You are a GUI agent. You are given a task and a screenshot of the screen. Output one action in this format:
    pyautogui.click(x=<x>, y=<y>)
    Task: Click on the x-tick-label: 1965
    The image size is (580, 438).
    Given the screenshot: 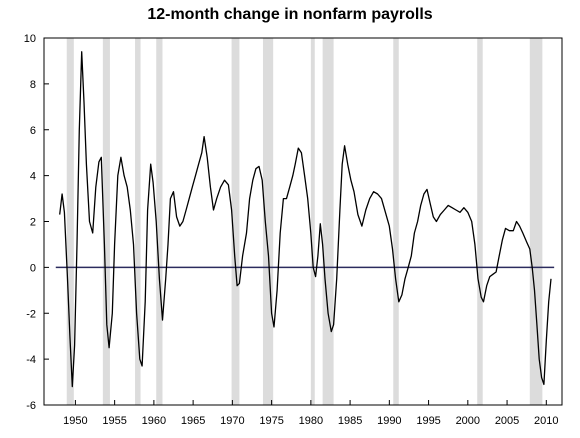 What is the action you would take?
    pyautogui.click(x=193, y=421)
    